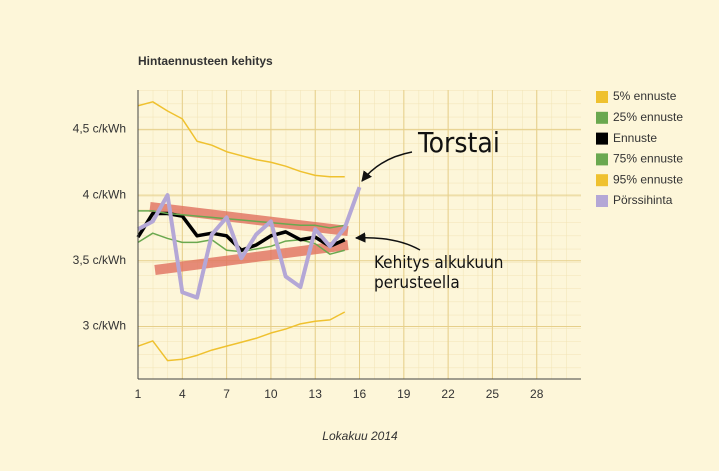 Image resolution: width=719 pixels, height=471 pixels. What do you see at coordinates (182, 394) in the screenshot?
I see `x-tick-label: 4` at bounding box center [182, 394].